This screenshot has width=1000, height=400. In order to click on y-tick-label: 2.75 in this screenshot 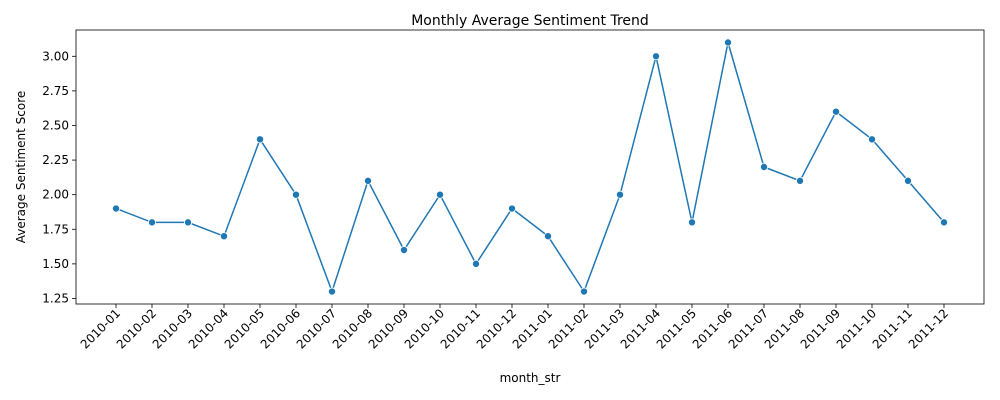, I will do `click(55, 91)`.